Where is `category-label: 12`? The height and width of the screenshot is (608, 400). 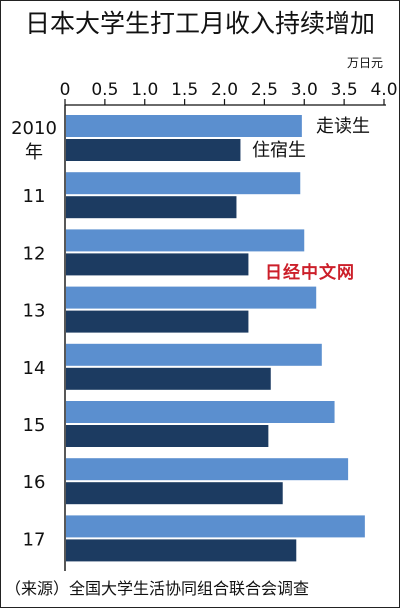
category-label: 12 is located at coordinates (34, 253).